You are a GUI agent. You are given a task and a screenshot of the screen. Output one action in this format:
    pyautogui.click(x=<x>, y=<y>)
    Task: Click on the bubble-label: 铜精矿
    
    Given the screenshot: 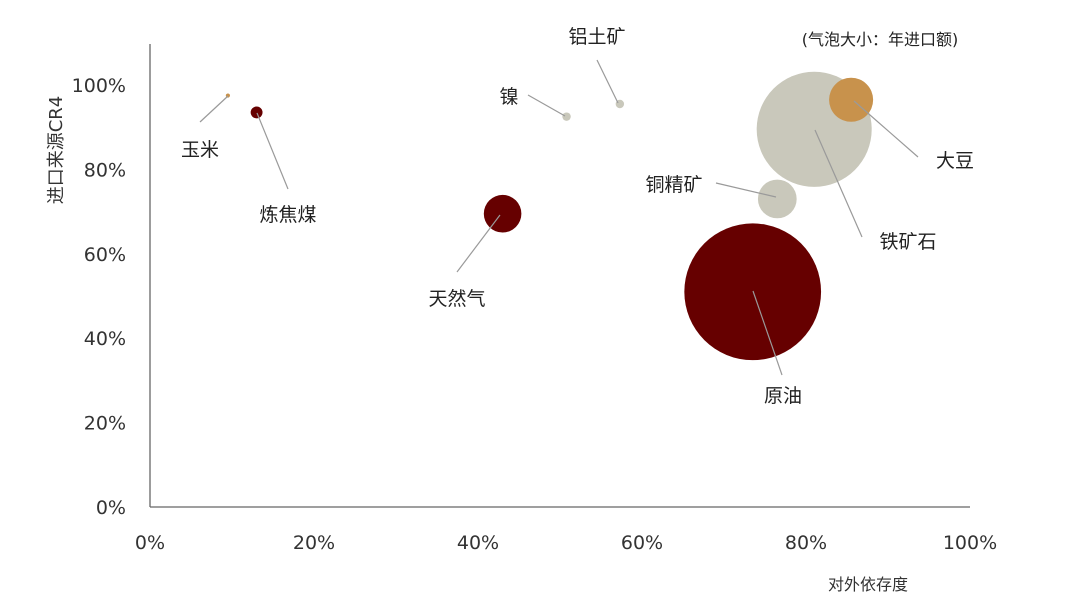 What is the action you would take?
    pyautogui.click(x=673, y=185)
    